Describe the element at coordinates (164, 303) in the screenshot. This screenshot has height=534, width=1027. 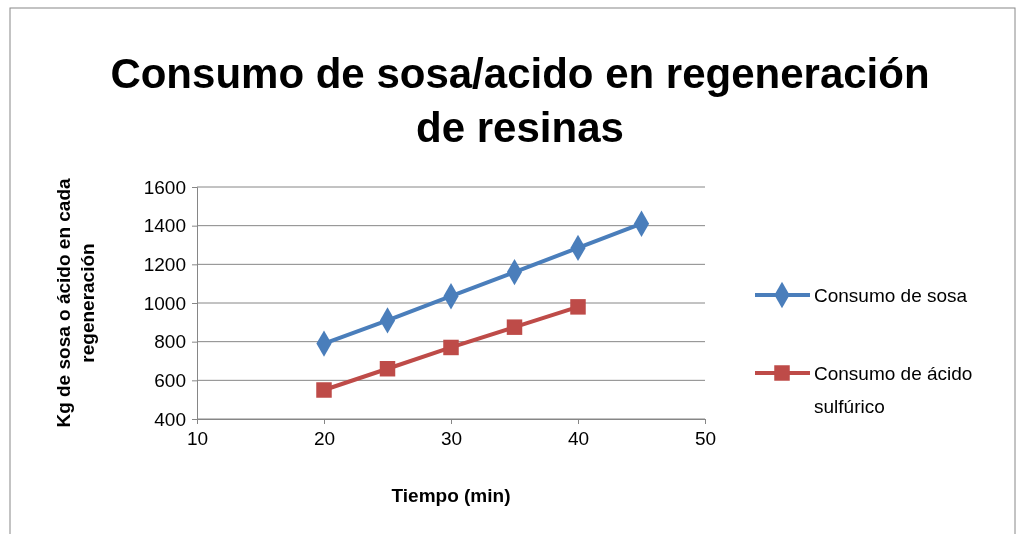
I see `y-tick-label: 1000` at that location.